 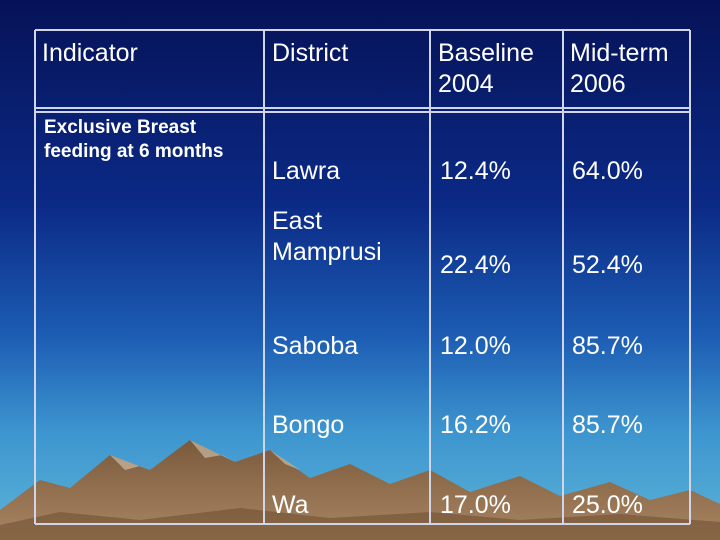 What do you see at coordinates (306, 171) in the screenshot?
I see `row-1-district: Lawra` at bounding box center [306, 171].